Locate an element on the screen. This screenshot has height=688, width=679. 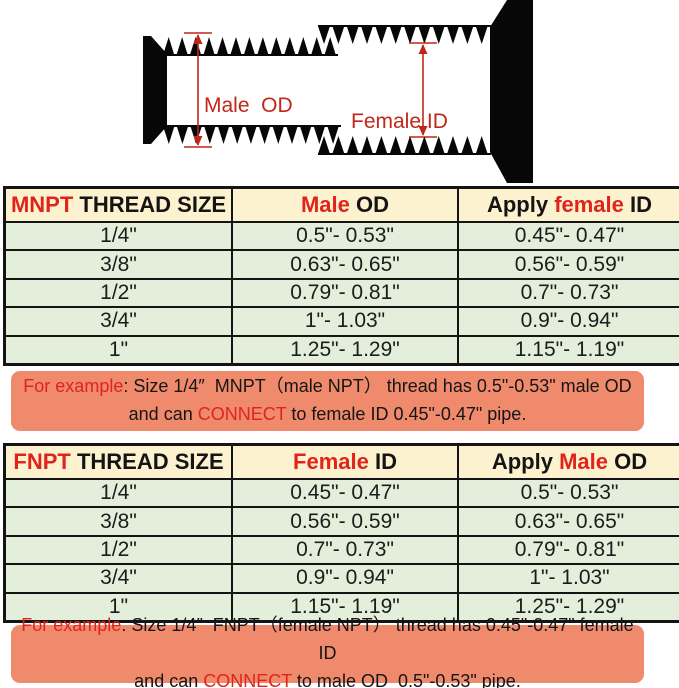
male-od-arrowhead-bottom is located at coordinates (198, 141).